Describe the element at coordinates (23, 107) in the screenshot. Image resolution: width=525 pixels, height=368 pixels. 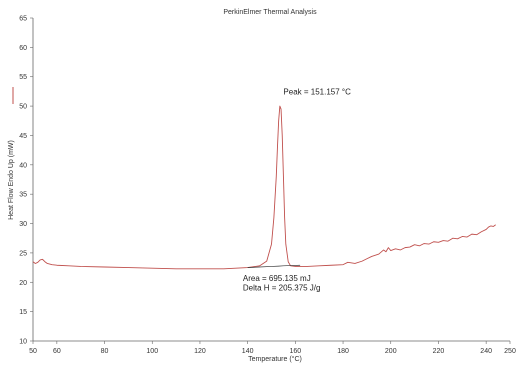
I see `y-tick-label: 50` at that location.